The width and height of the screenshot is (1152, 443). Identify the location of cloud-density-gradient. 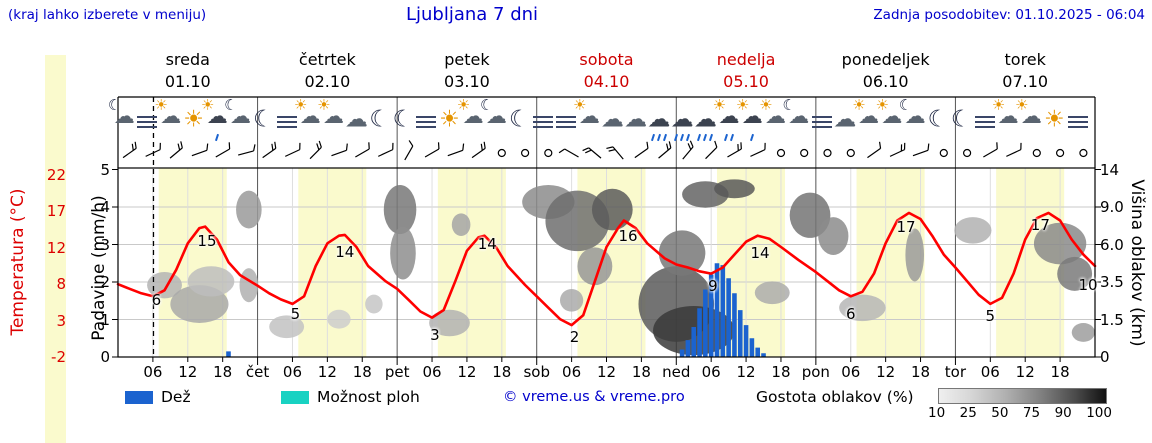
(1022, 396).